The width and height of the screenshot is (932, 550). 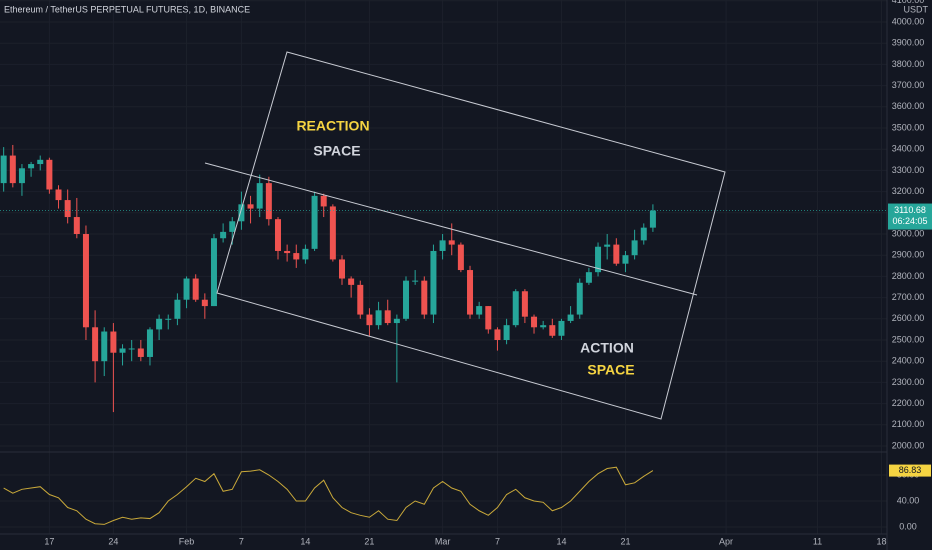 I want to click on last-value-box, so click(x=910, y=470).